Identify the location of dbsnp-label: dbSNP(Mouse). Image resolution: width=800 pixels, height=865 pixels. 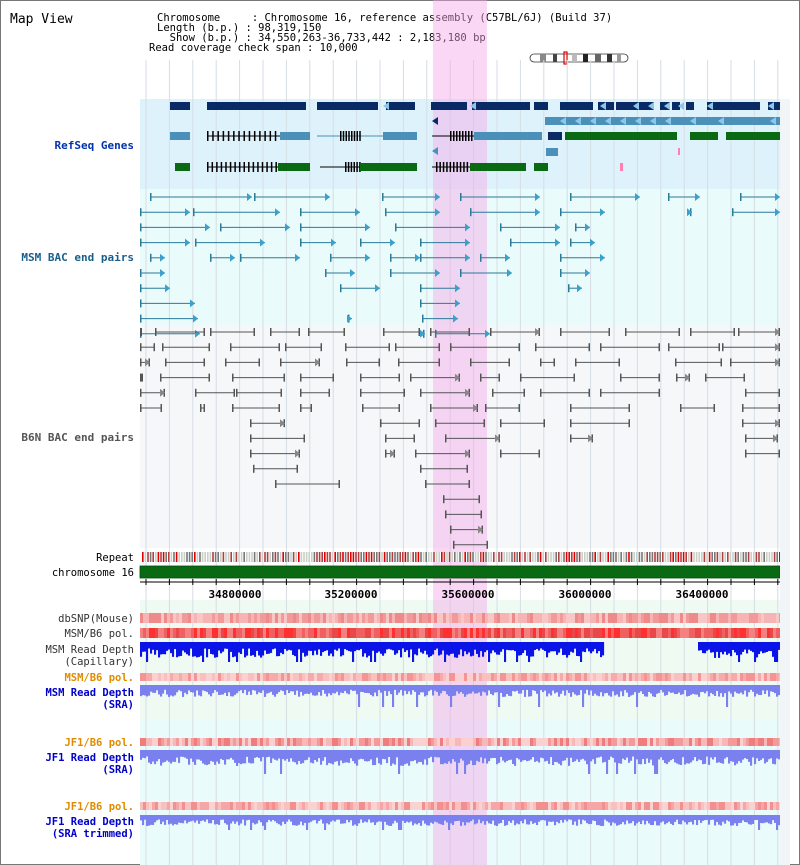
(96, 619).